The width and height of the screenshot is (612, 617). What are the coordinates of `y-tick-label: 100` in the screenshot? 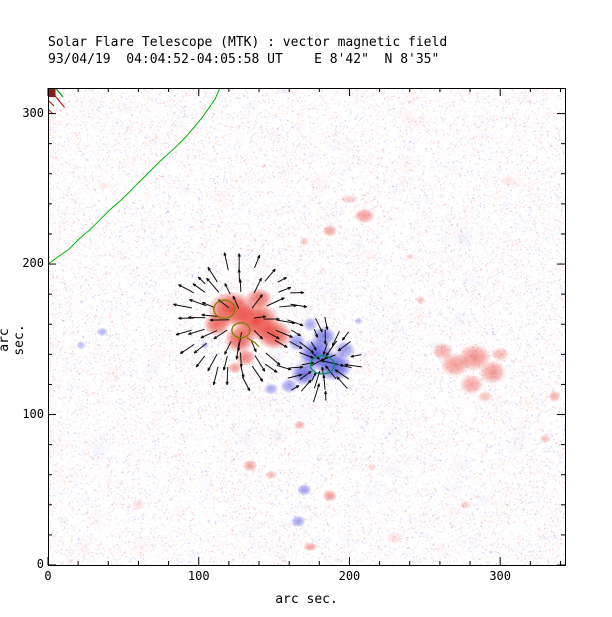 It's located at (33, 413).